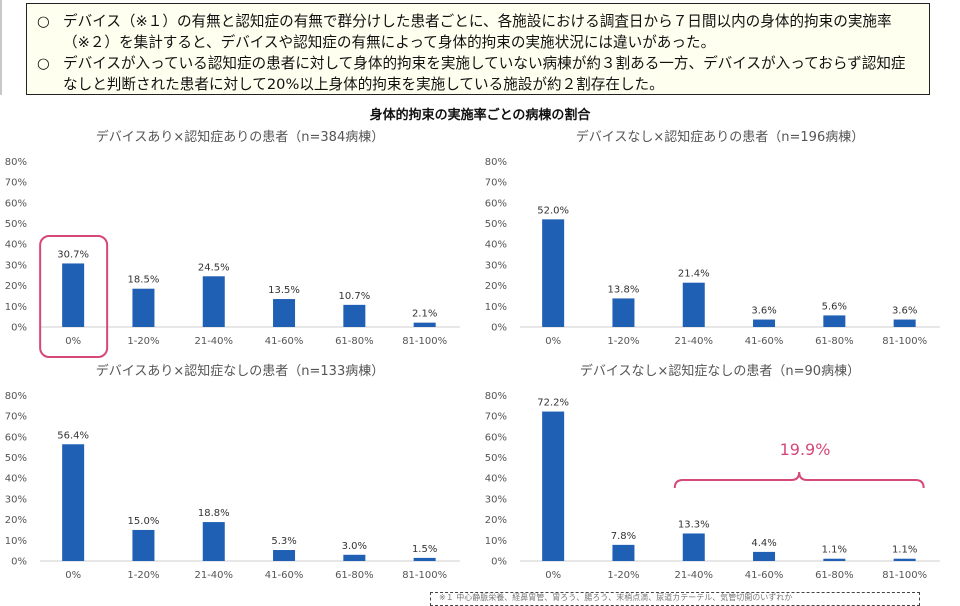 This screenshot has width=960, height=606. What do you see at coordinates (834, 550) in the screenshot?
I see `data-label: 1.1%` at bounding box center [834, 550].